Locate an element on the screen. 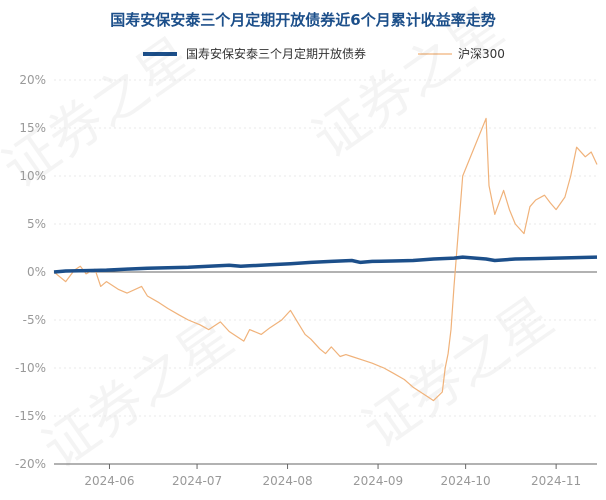  legend: 国寿安保安泰三个月定期开放债券 沪深300 is located at coordinates (324, 53).